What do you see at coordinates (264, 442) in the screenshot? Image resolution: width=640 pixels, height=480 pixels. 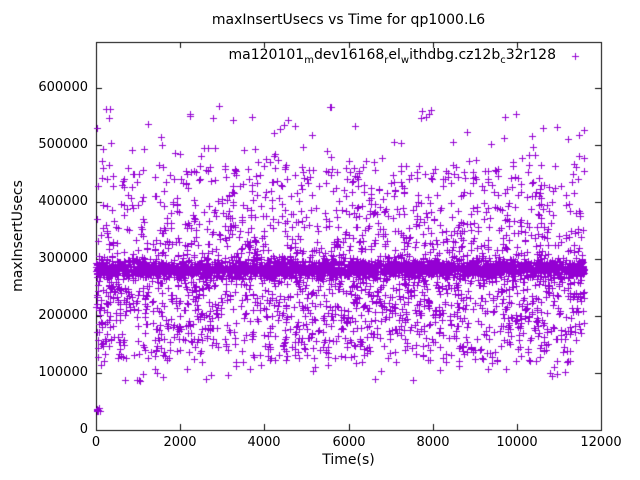 I see `x-tick-label: 4000` at bounding box center [264, 442].